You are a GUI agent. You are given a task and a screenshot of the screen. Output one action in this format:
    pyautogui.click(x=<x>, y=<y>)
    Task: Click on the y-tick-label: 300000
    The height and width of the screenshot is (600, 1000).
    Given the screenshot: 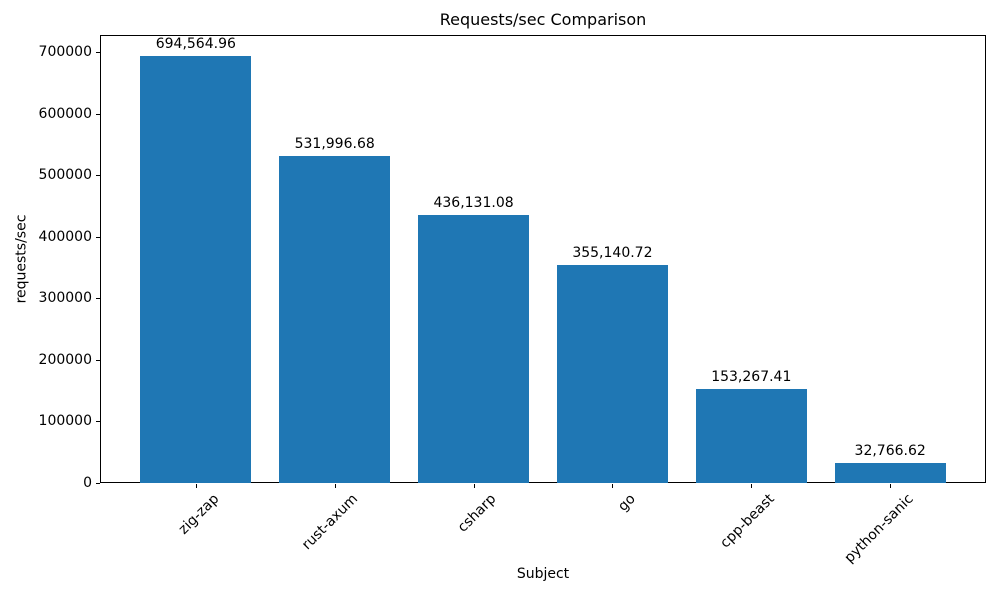 What is the action you would take?
    pyautogui.click(x=65, y=298)
    